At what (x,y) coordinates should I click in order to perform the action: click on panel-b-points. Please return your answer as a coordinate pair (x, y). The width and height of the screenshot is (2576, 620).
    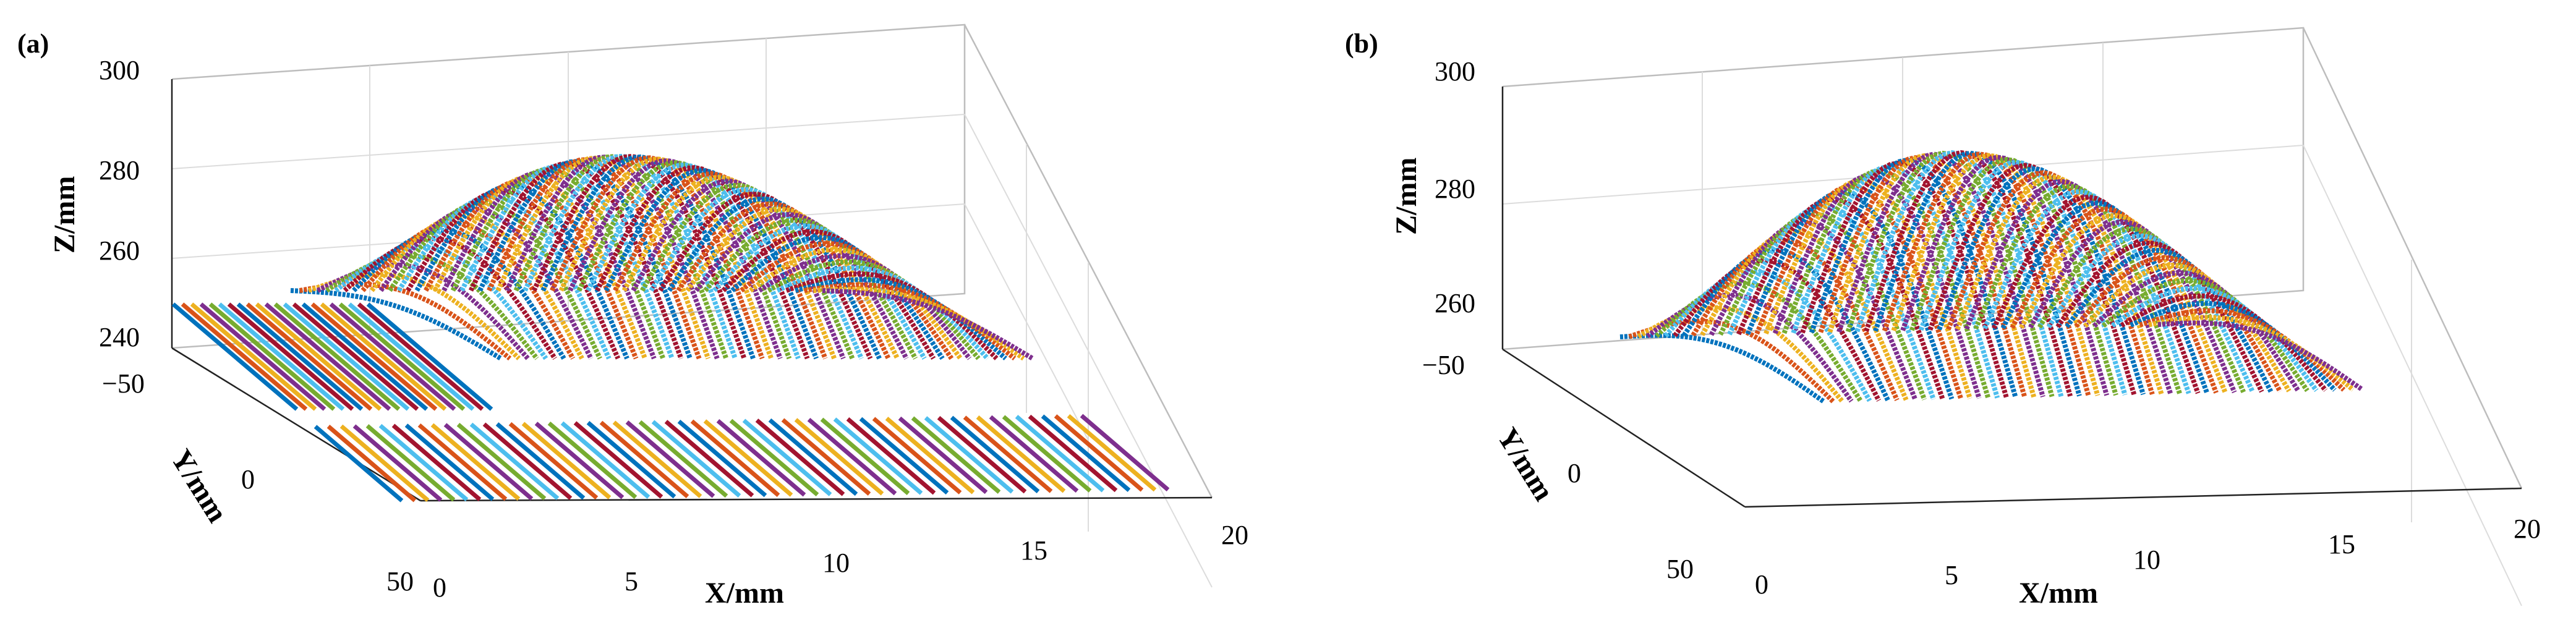
    Looking at the image, I should click on (1991, 277).